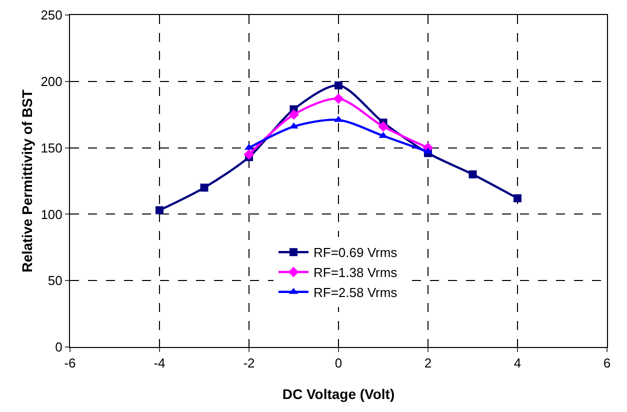 This screenshot has height=412, width=627. I want to click on x-tick-label: 0, so click(338, 363).